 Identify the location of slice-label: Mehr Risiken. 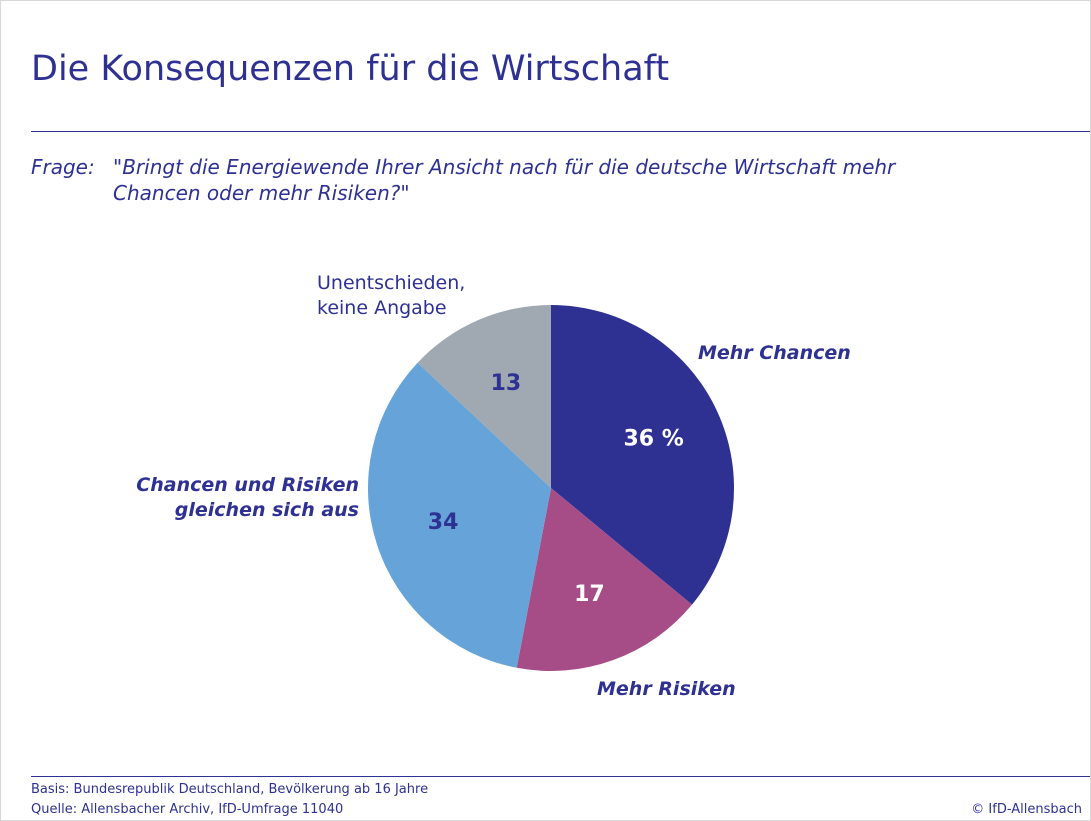
(666, 689).